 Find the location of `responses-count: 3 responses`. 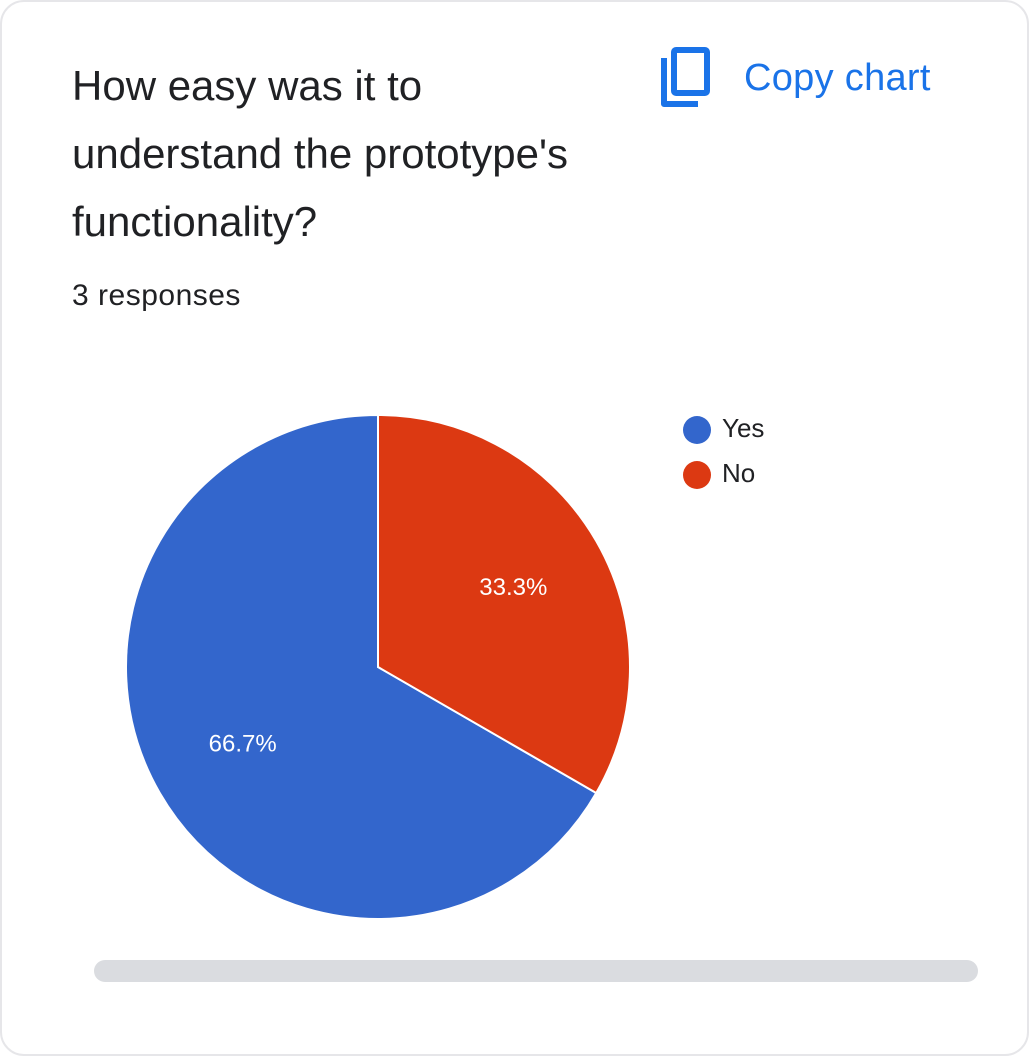

responses-count: 3 responses is located at coordinates (156, 295).